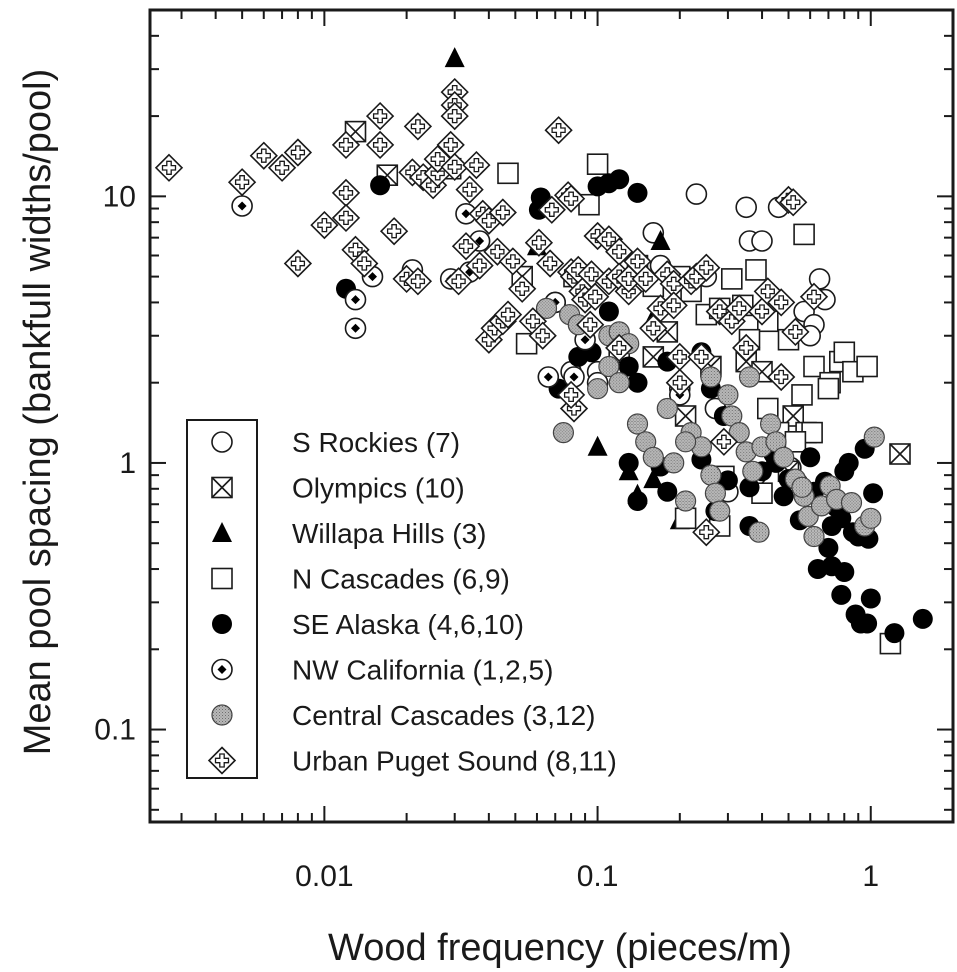 The height and width of the screenshot is (972, 957). Describe the element at coordinates (119, 196) in the screenshot. I see `y-tick-label: 10` at that location.